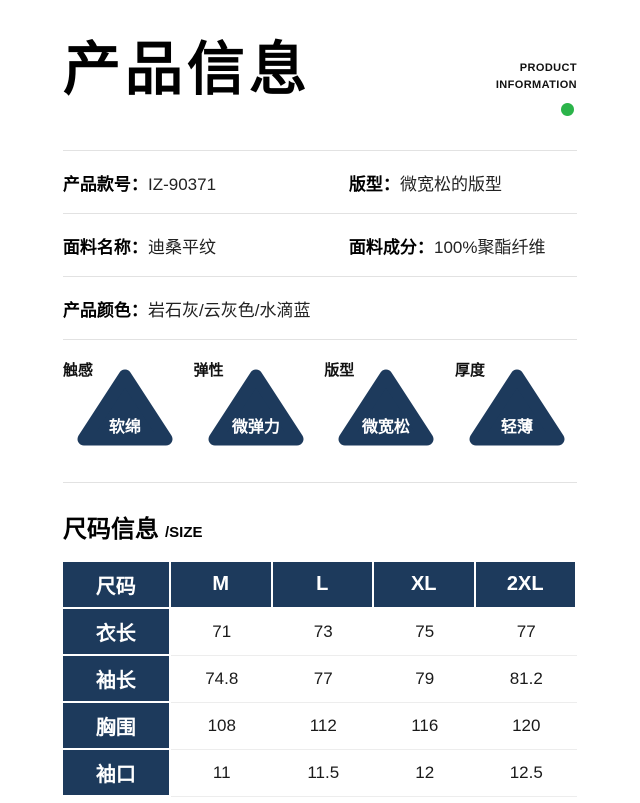  I want to click on subtitle-line-1: PRODUCT, so click(548, 68).